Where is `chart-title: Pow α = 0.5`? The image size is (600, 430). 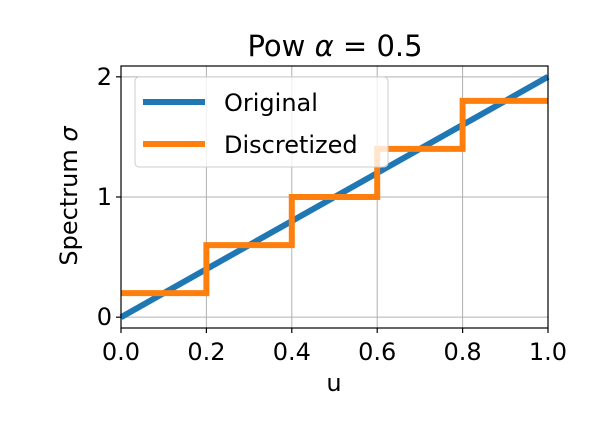 chart-title: Pow α = 0.5 is located at coordinates (334, 46).